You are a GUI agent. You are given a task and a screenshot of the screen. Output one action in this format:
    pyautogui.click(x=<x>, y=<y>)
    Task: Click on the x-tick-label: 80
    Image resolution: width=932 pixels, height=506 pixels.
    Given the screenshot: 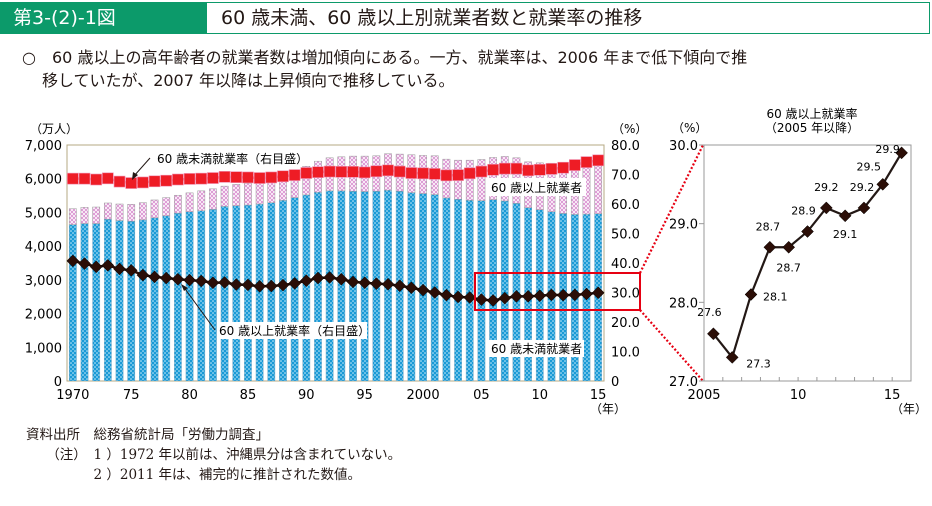 What is the action you would take?
    pyautogui.click(x=189, y=395)
    